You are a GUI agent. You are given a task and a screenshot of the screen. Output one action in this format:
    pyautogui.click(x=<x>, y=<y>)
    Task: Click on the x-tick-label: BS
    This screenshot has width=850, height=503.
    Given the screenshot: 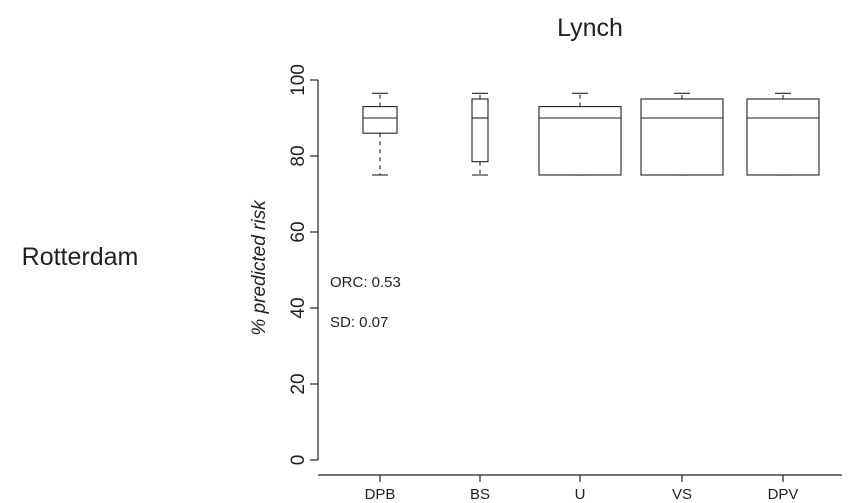 What is the action you would take?
    pyautogui.click(x=480, y=494)
    